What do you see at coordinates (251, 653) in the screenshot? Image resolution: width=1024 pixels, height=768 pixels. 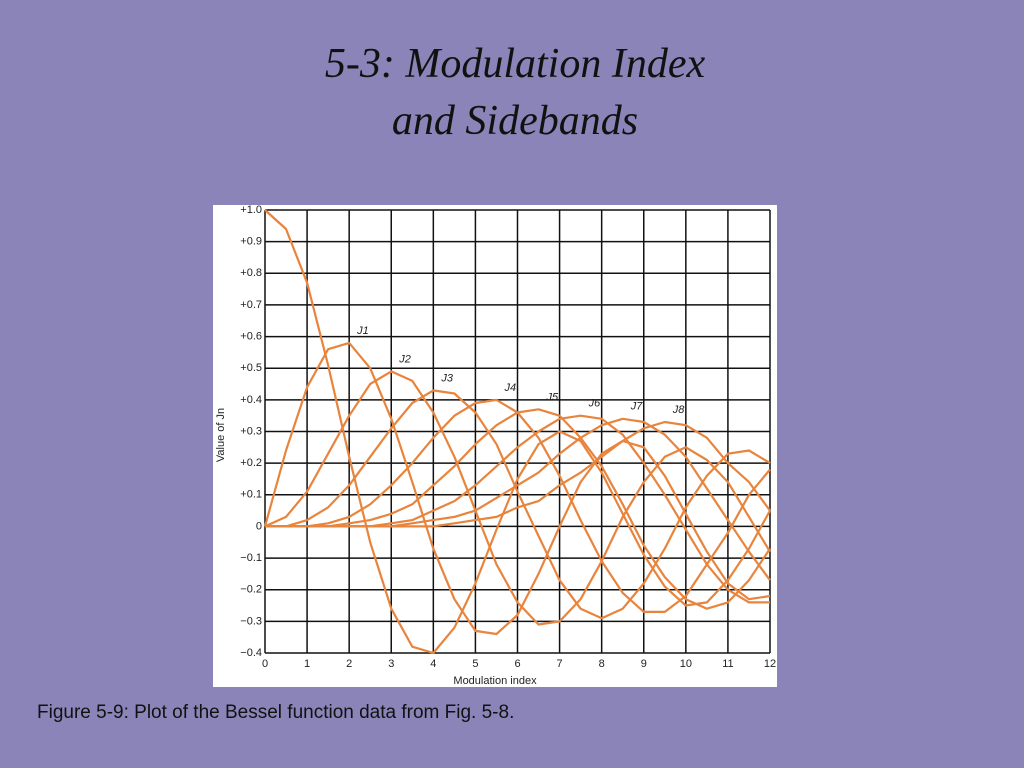 I see `y-tick-label: −0.4` at bounding box center [251, 653].